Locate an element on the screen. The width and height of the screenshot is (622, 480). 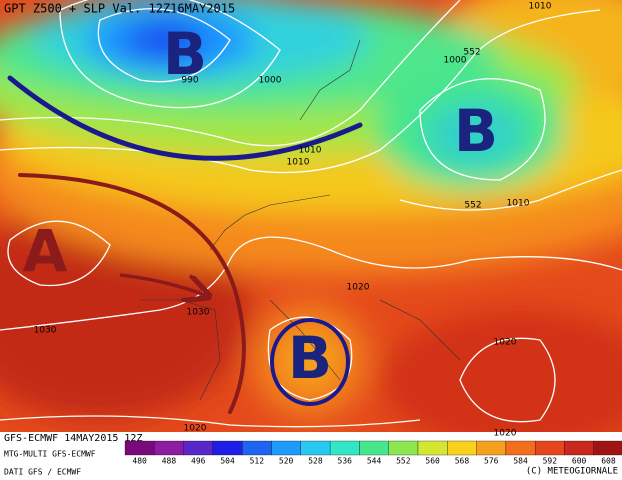
legend-tick-label: 488 is located at coordinates (169, 461).